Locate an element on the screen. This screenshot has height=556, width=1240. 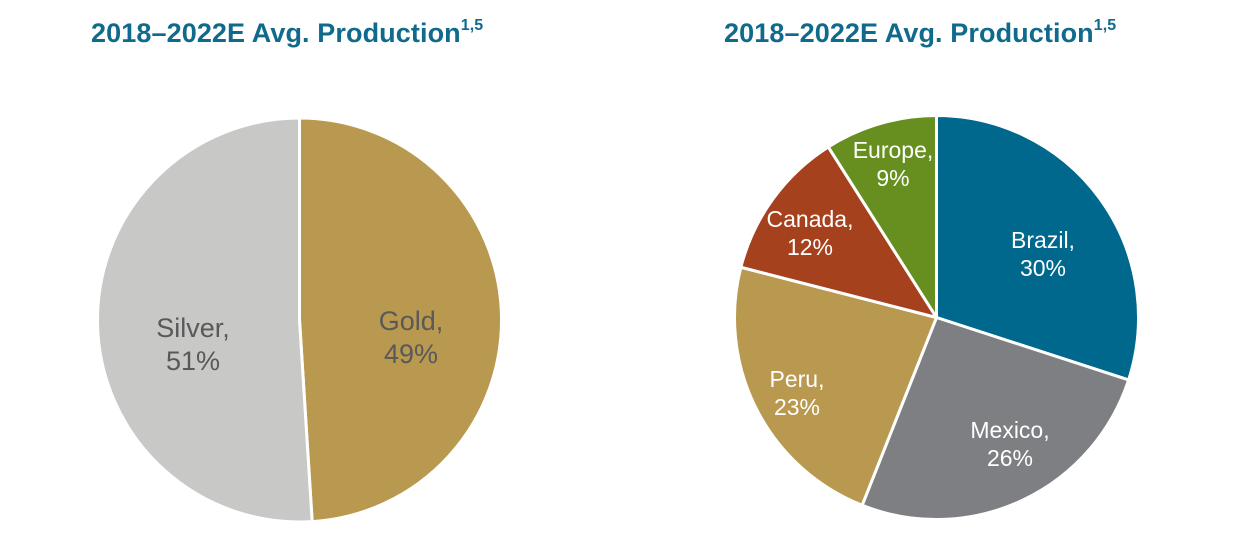
data-label-value: 9% is located at coordinates (892, 178).